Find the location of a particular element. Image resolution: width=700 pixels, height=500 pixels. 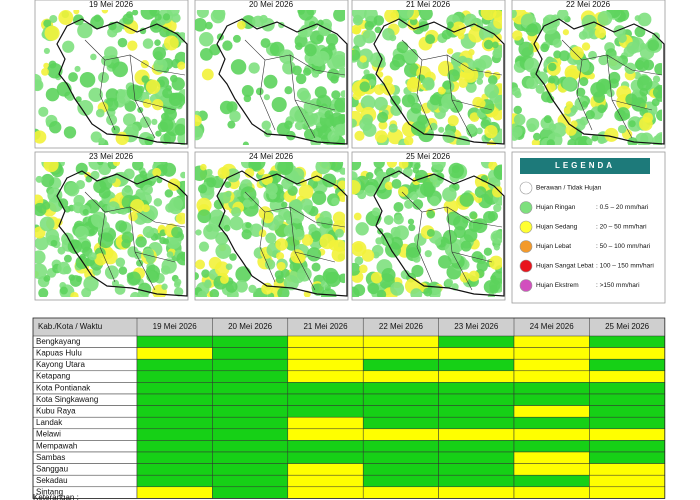

row-name: Kayong Utara is located at coordinates (60, 364).